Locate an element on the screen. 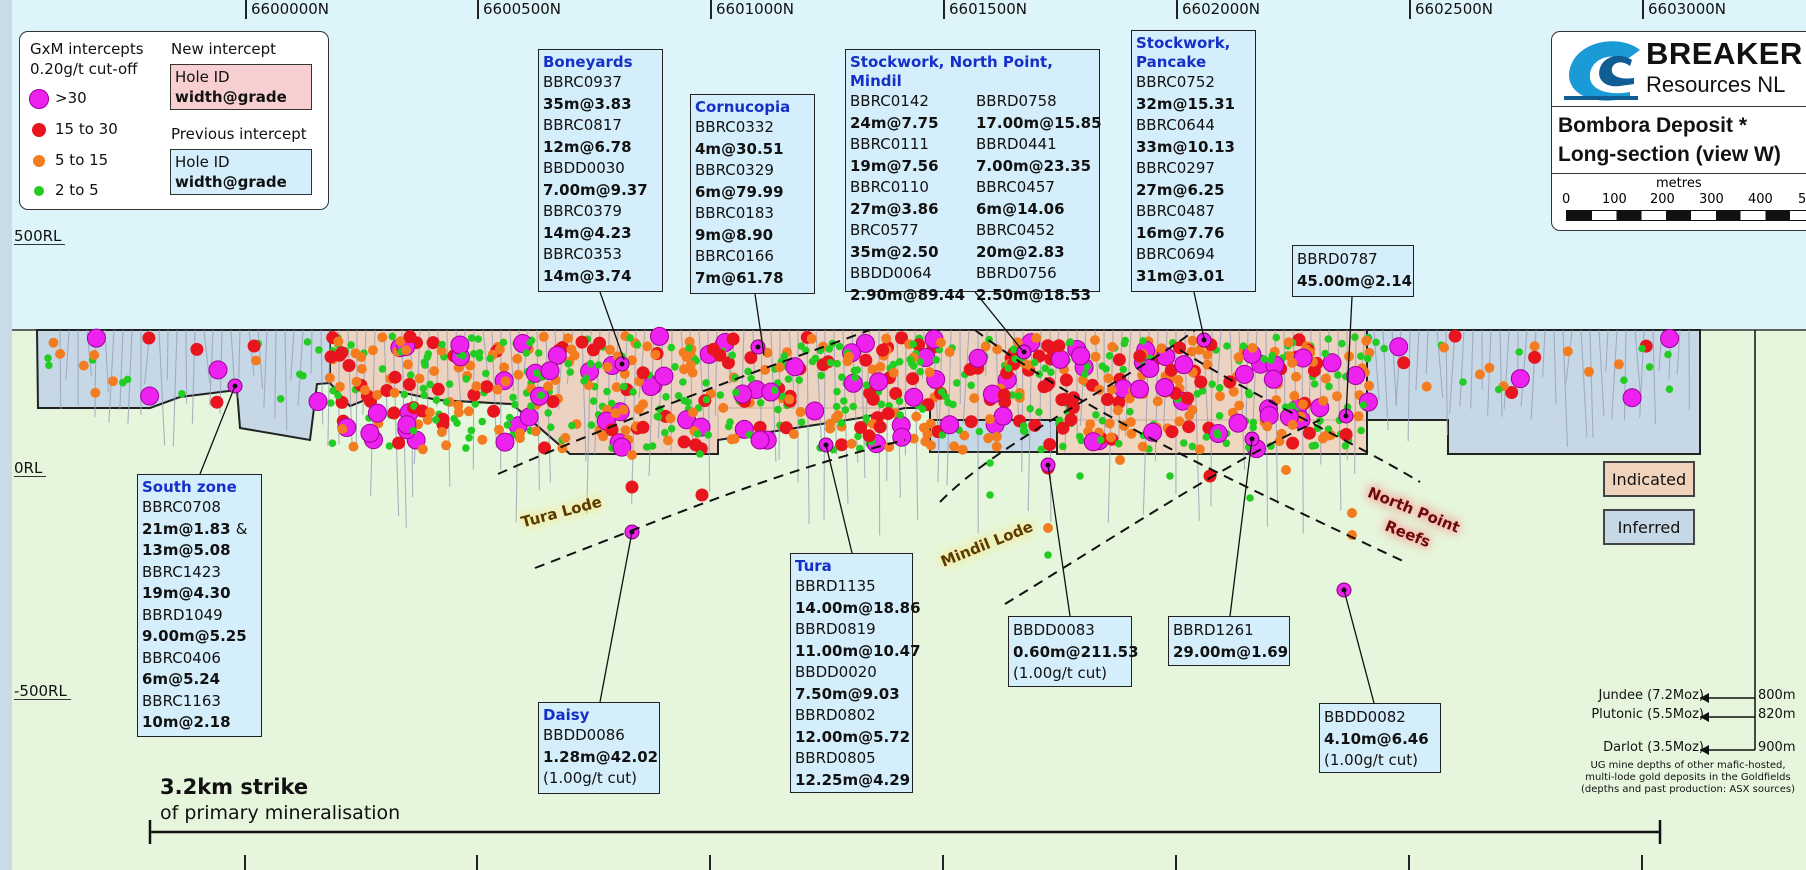 This screenshot has height=870, width=1806. zone-rows: BBDD0082 4.10m@6.46 (1.00g/t cut) is located at coordinates (1379, 739).